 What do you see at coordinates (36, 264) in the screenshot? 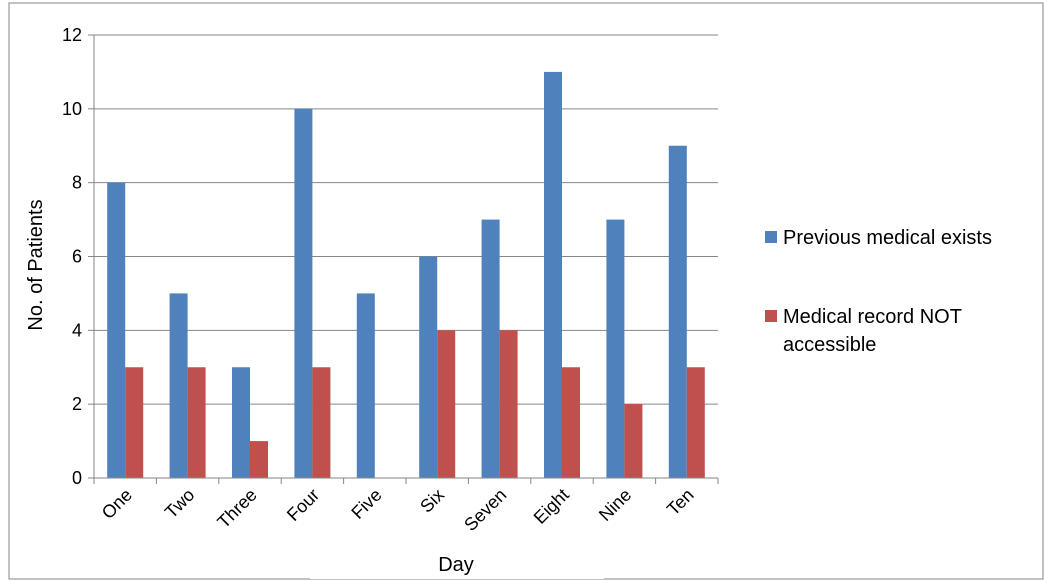
I see `y-axis-title: No. of Patients` at bounding box center [36, 264].